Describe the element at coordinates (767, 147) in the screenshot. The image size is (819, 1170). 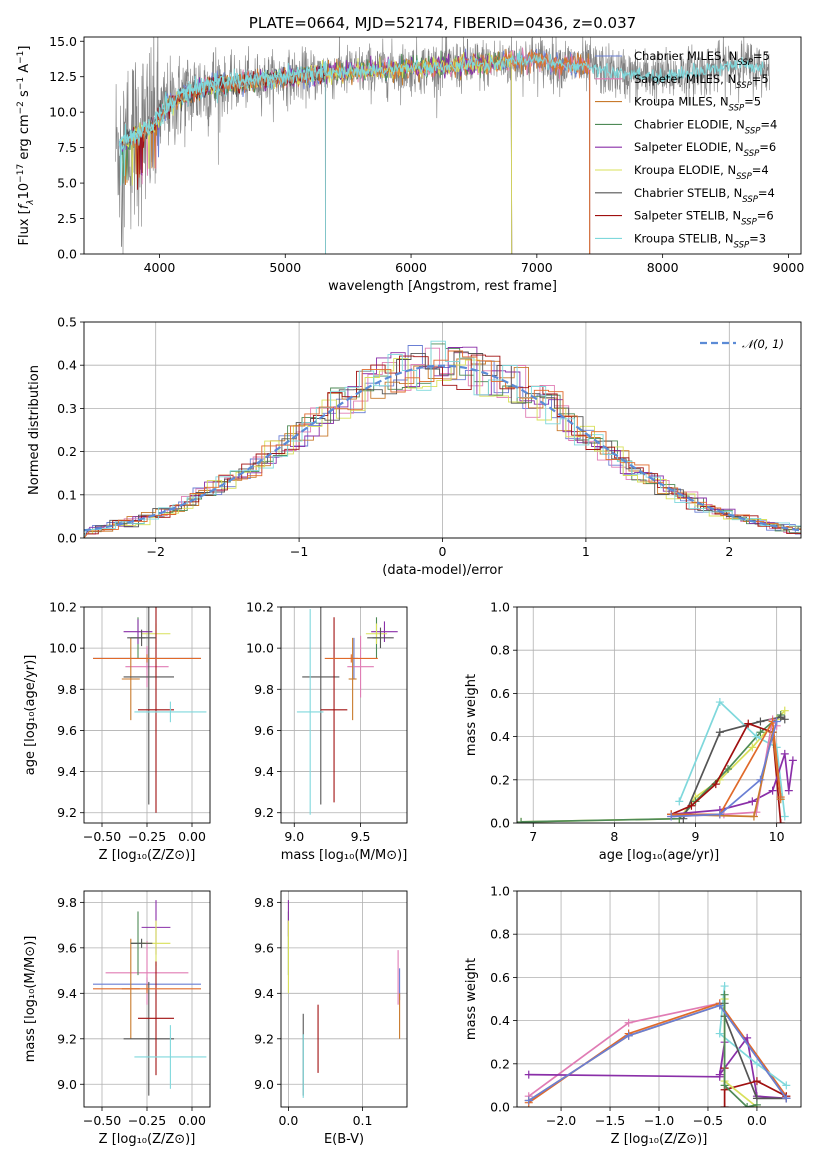
I see `legend-tail: =6` at that location.